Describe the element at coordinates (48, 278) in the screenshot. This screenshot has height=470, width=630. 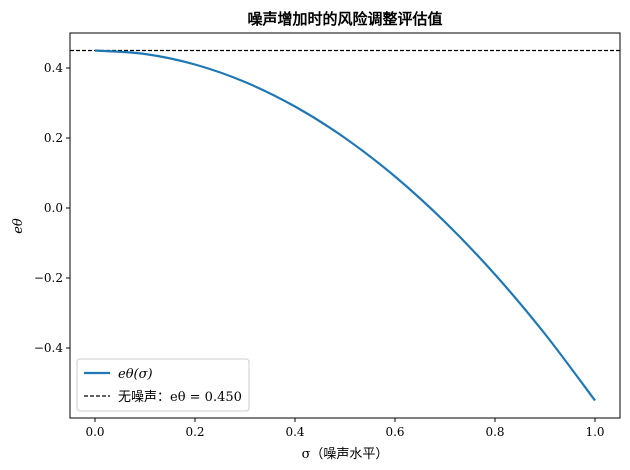
I see `y-tick-label: −0.2` at that location.